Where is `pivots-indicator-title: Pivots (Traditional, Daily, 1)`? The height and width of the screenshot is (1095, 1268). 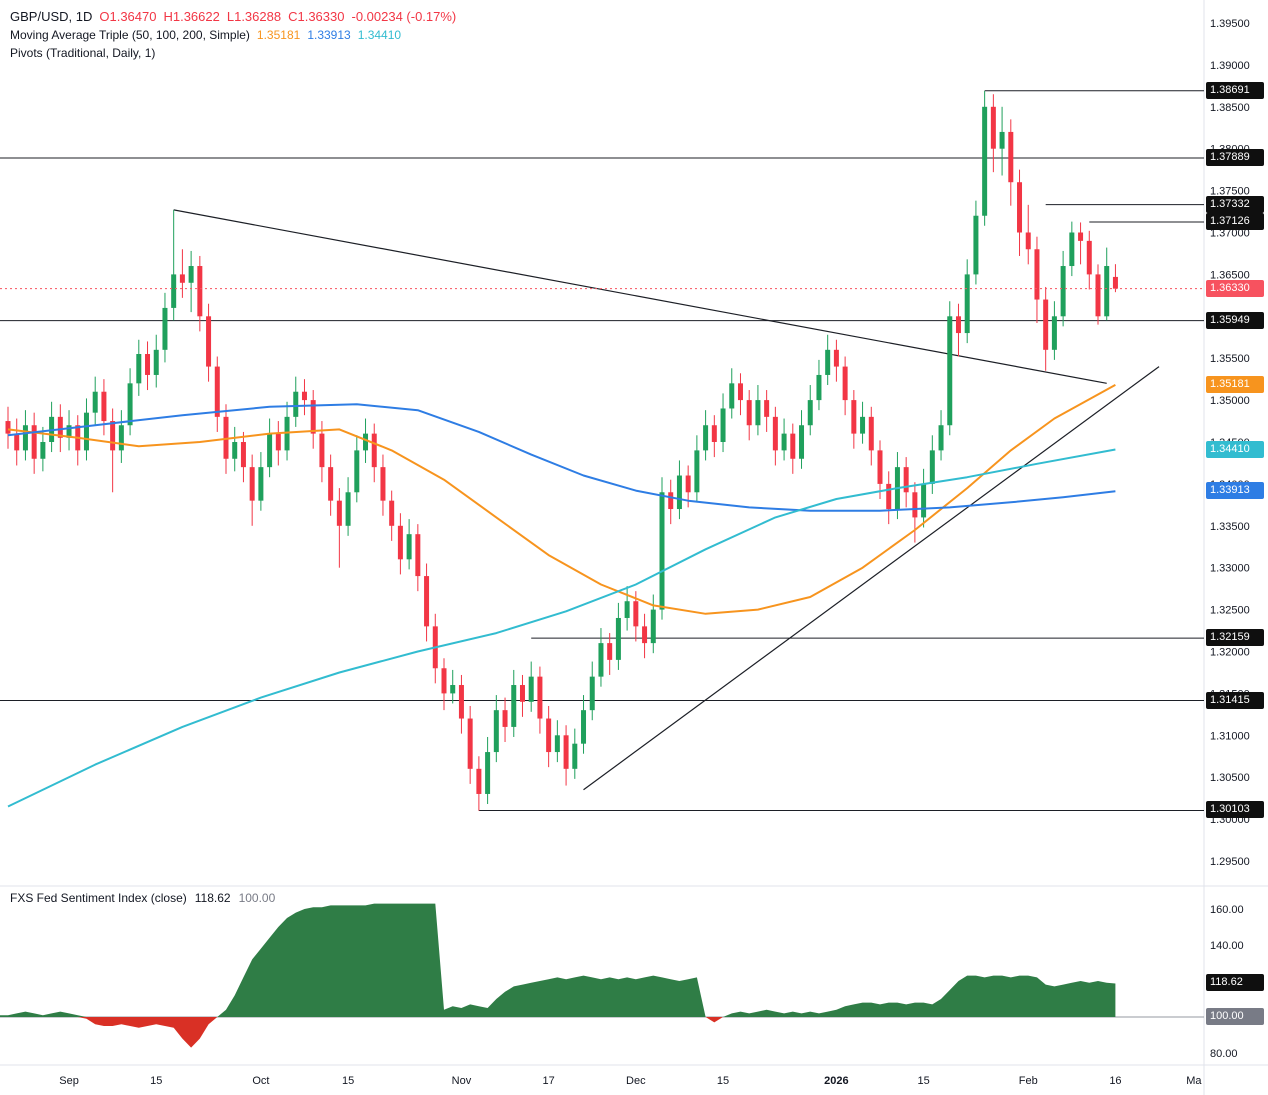
pivots-indicator-title: Pivots (Traditional, Daily, 1) is located at coordinates (83, 53).